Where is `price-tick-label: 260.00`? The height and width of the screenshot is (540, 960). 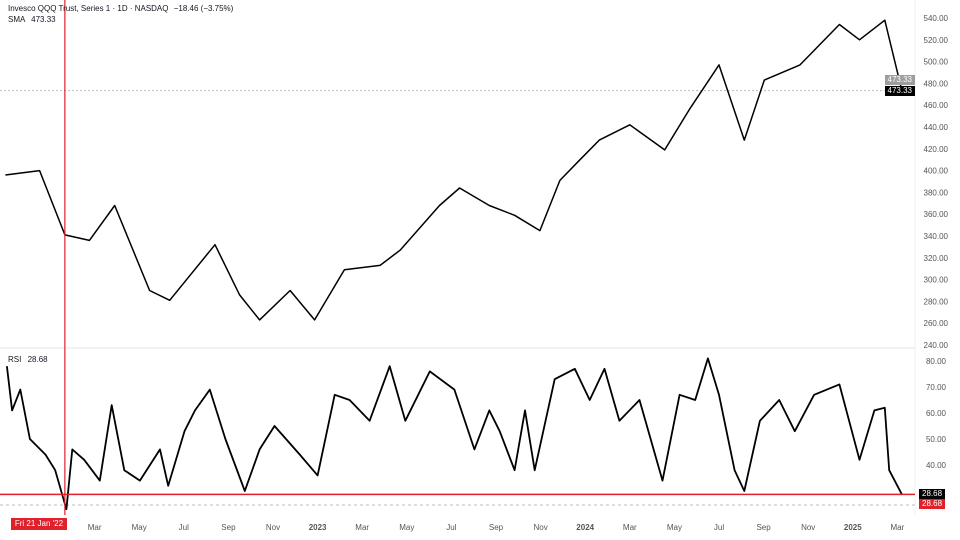
price-tick-label: 260.00 is located at coordinates (936, 323).